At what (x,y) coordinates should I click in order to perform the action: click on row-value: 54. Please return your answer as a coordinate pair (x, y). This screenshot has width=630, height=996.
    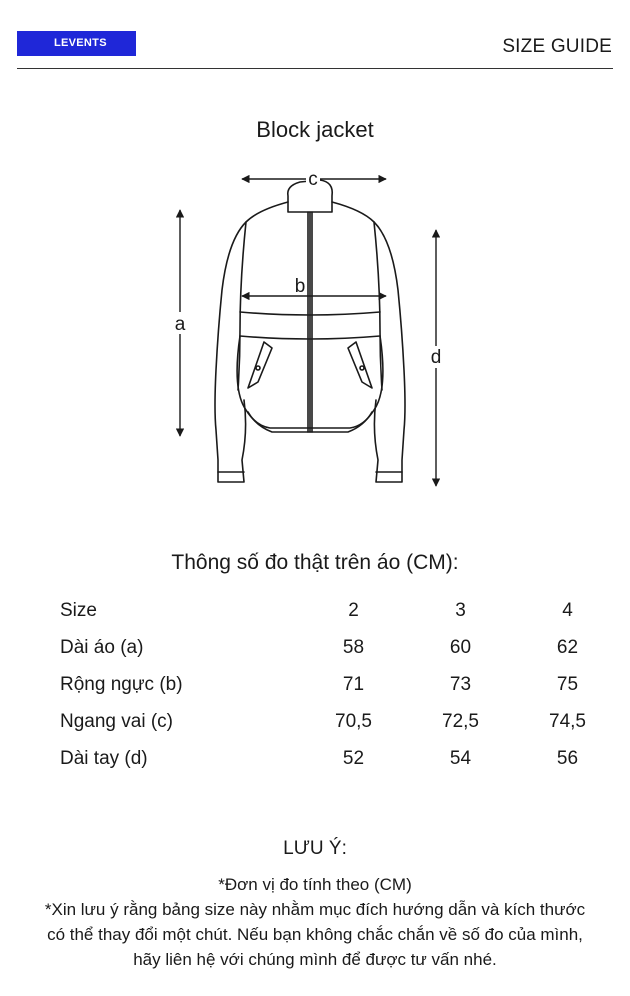
    Looking at the image, I should click on (460, 758).